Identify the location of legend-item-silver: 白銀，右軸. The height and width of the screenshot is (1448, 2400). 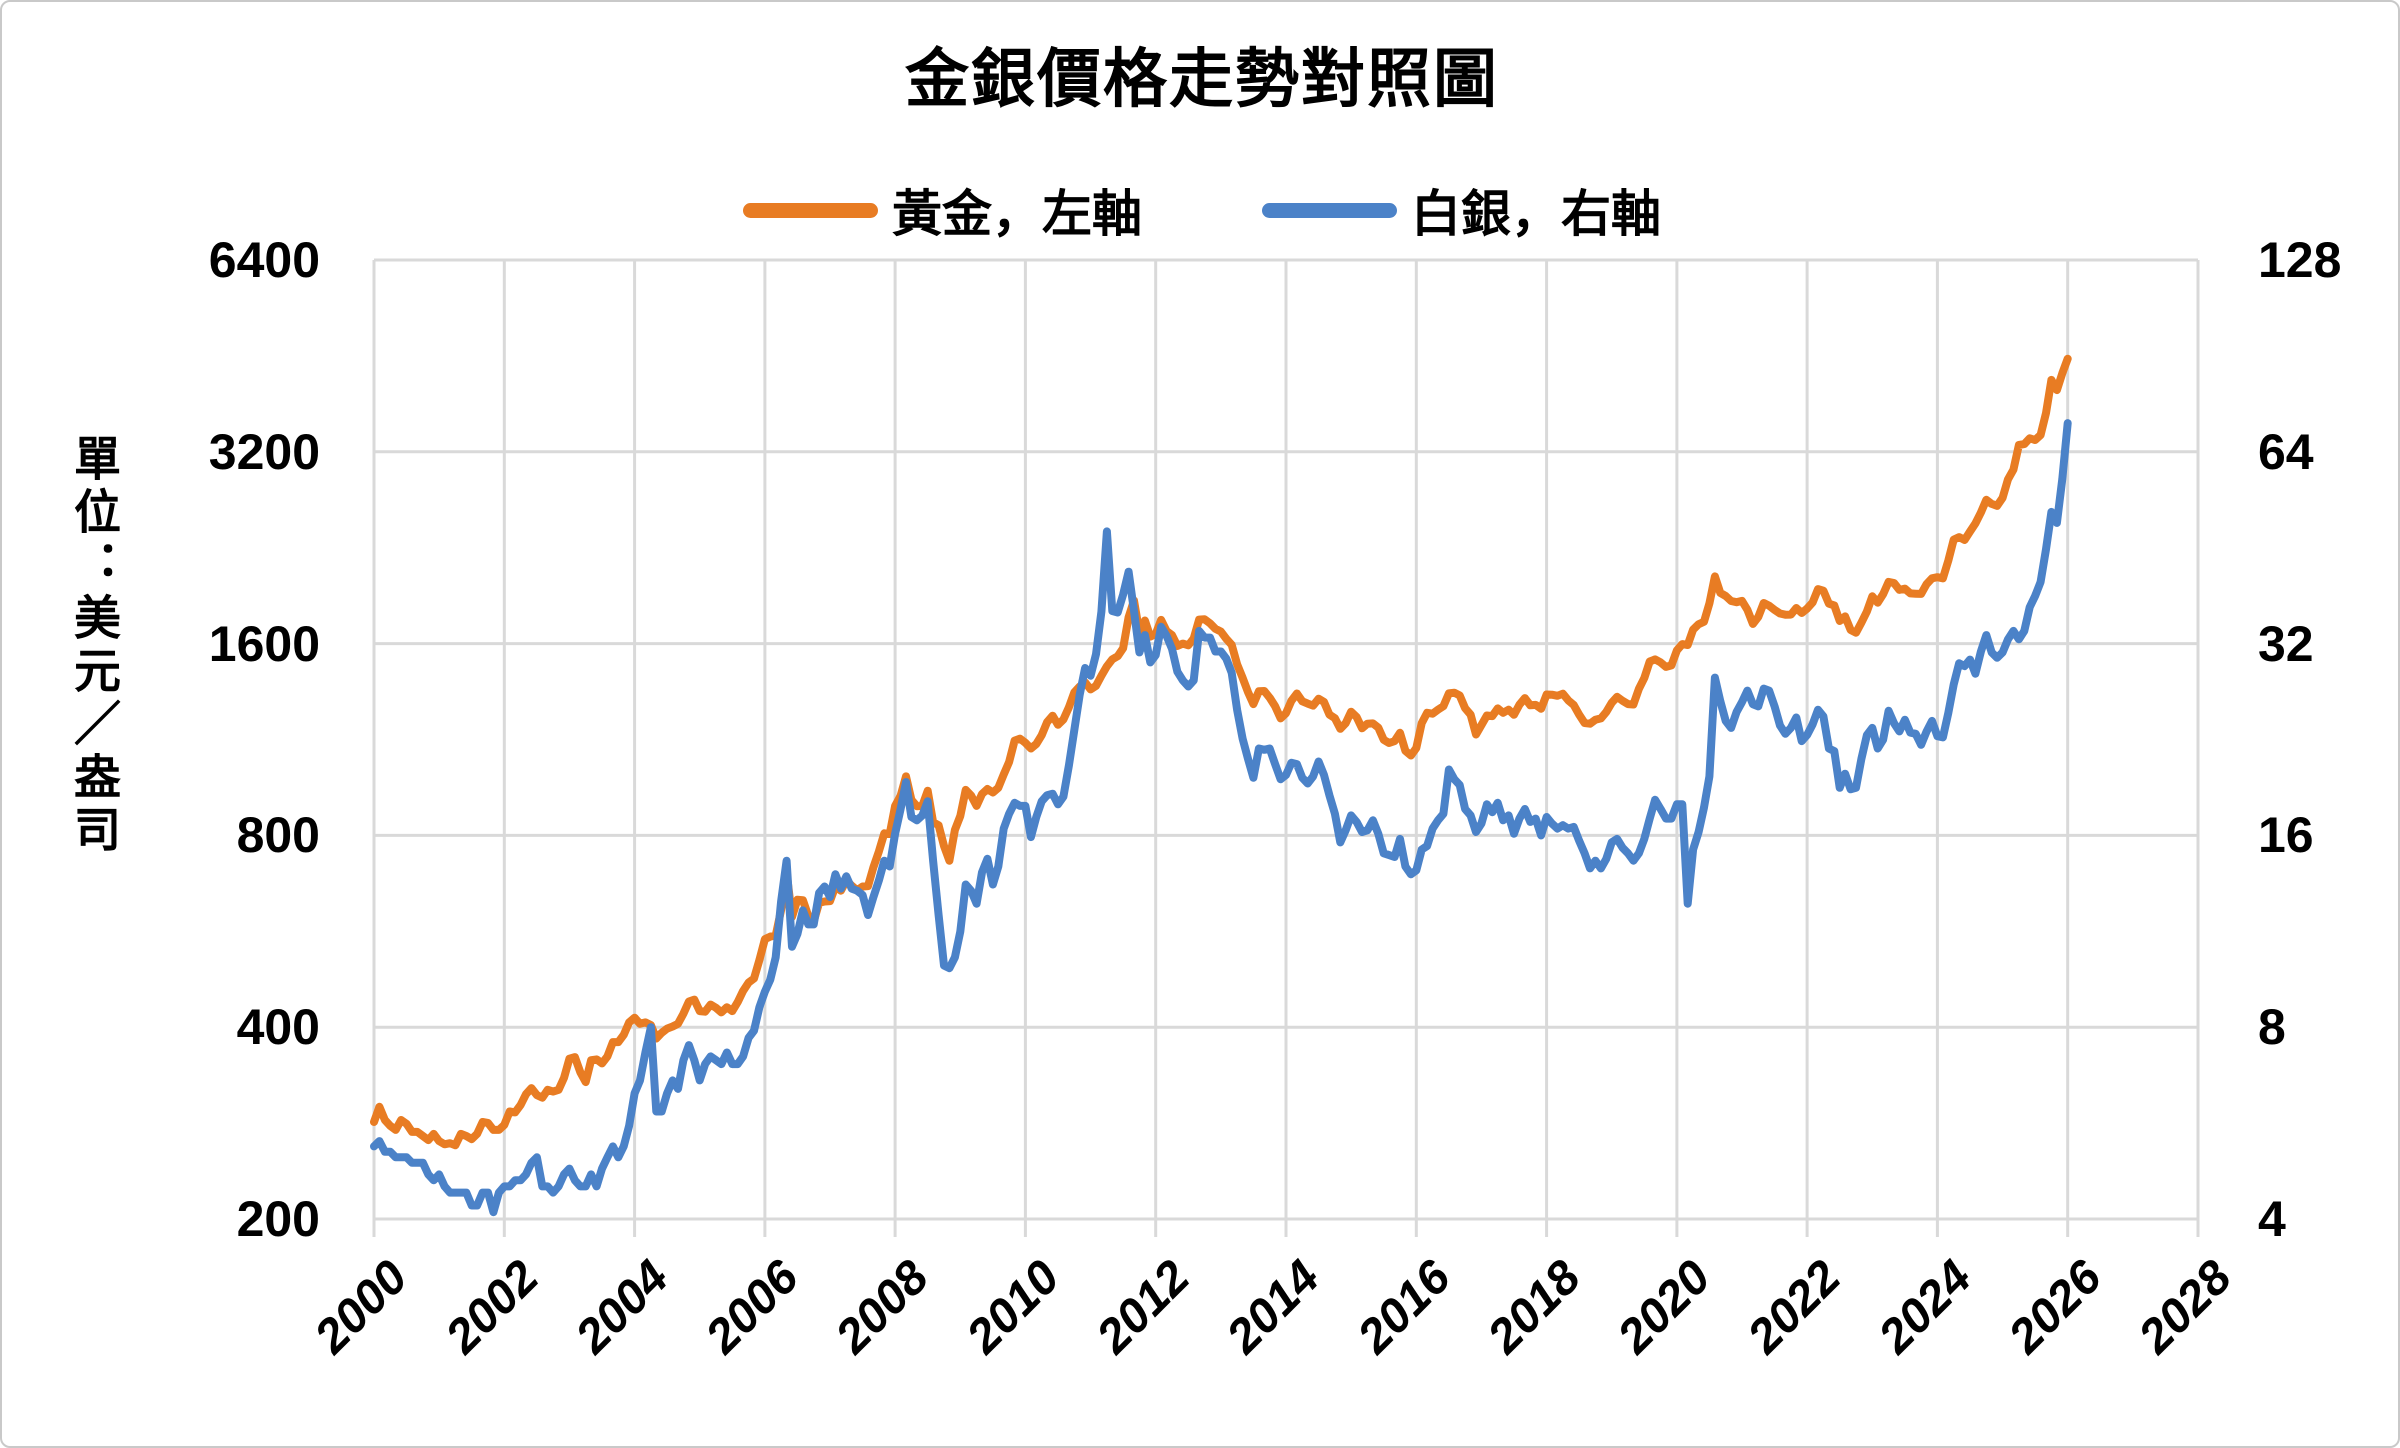
(1461, 210).